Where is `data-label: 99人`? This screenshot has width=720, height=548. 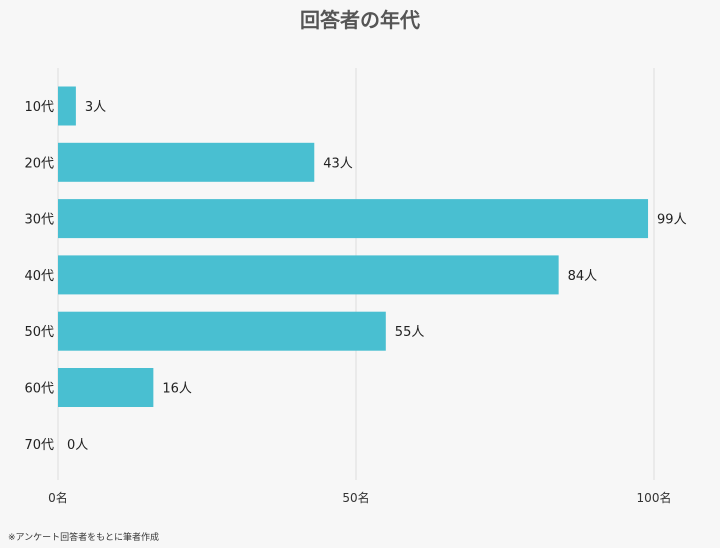 data-label: 99人 is located at coordinates (672, 220).